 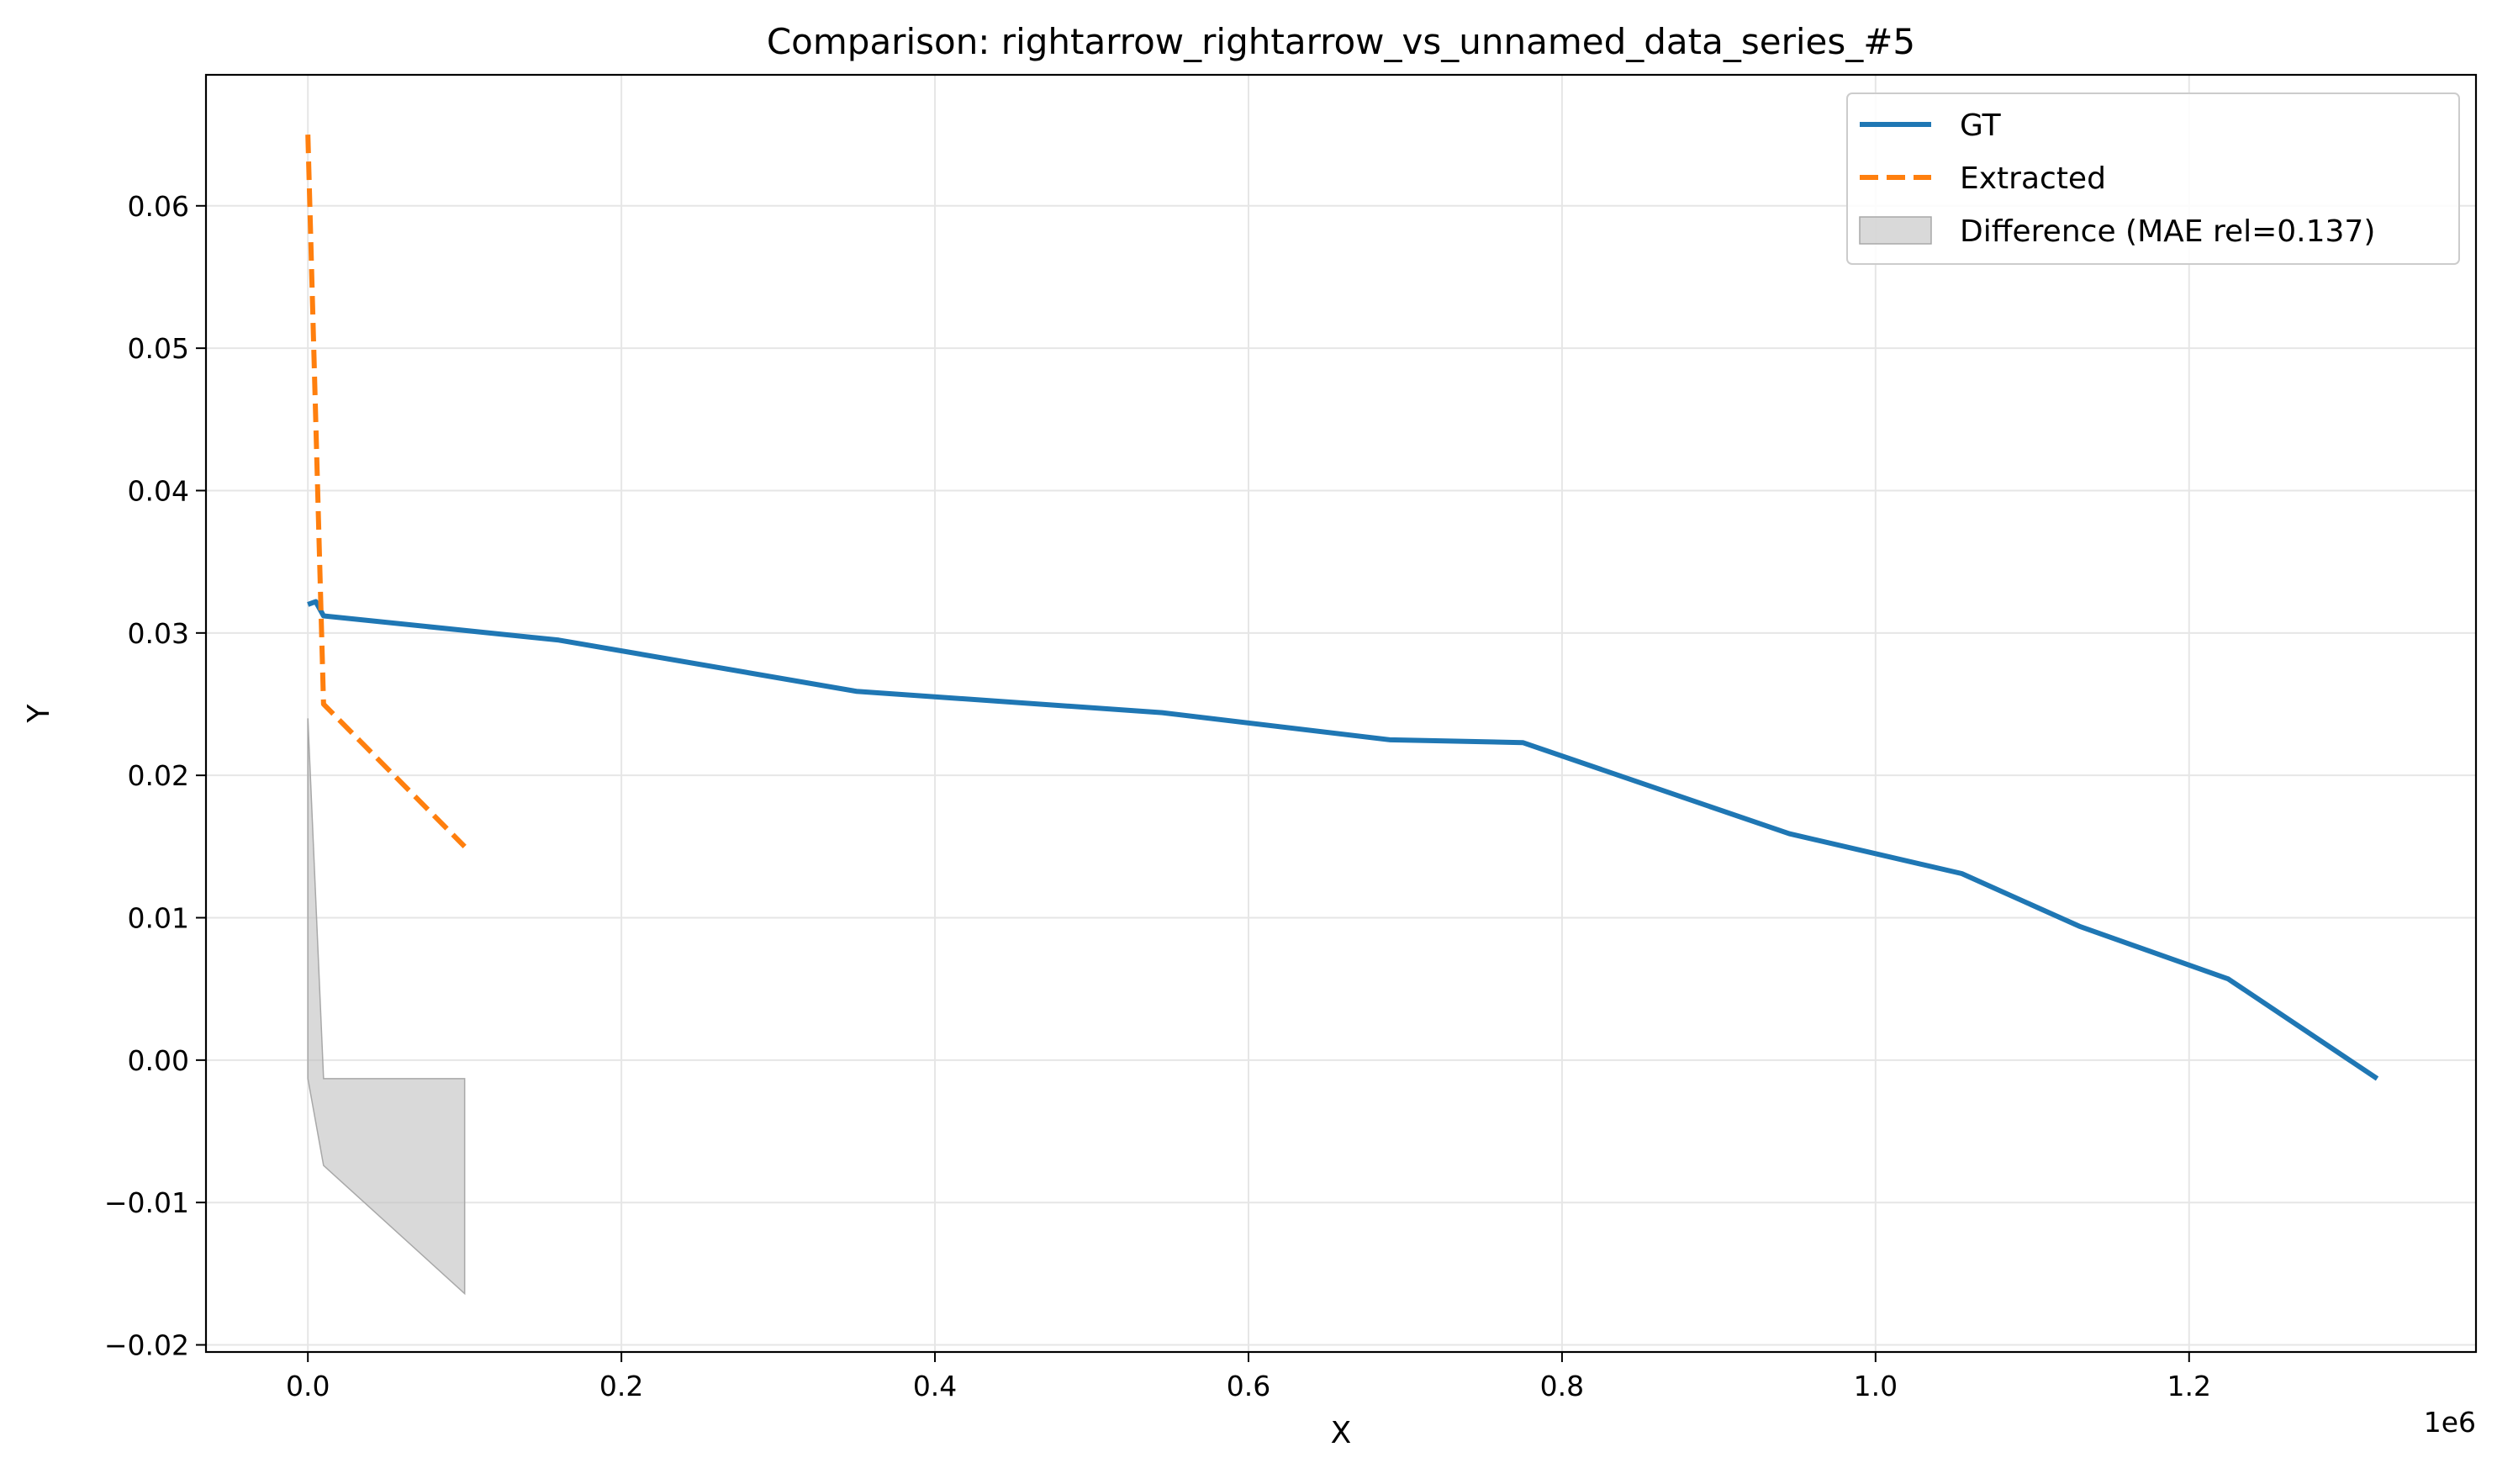 I want to click on difference-area, so click(x=386, y=1007).